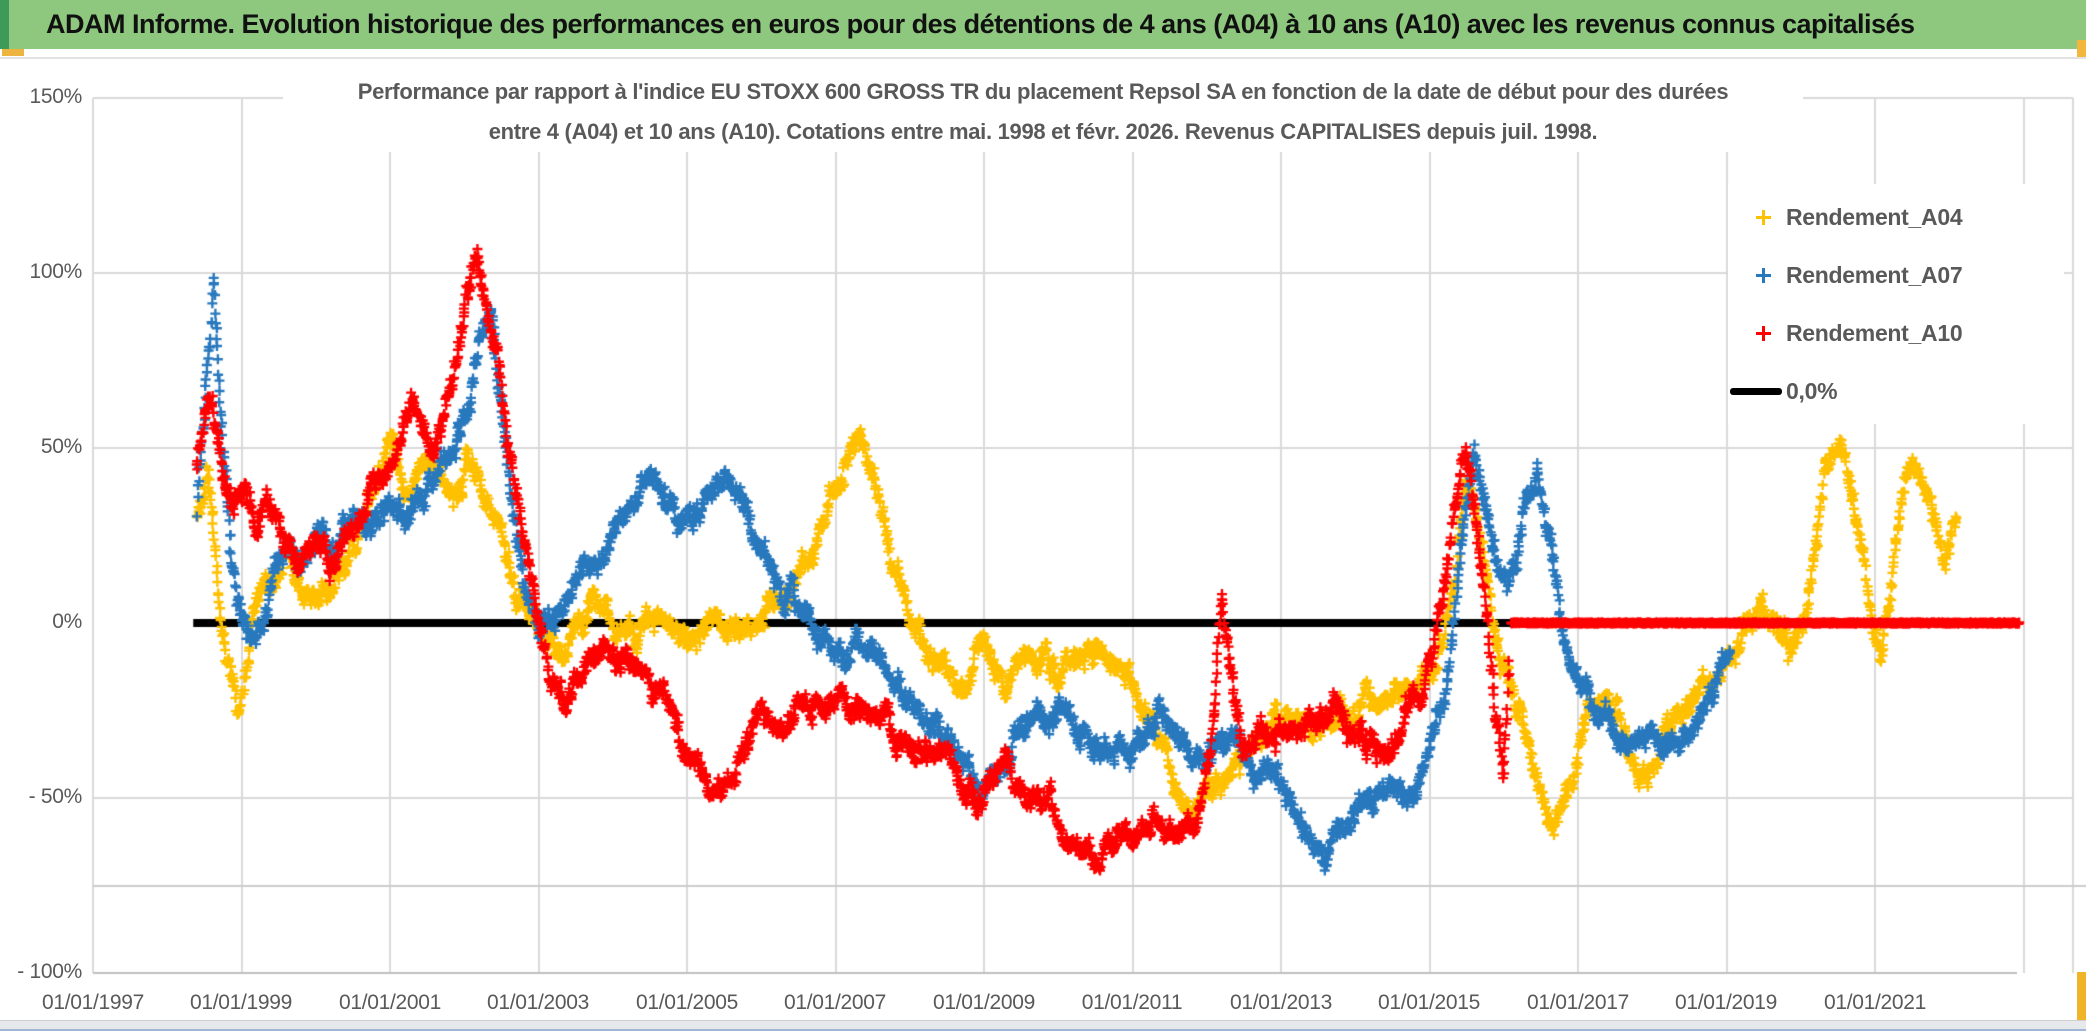 The height and width of the screenshot is (1031, 2086). What do you see at coordinates (1812, 390) in the screenshot?
I see `legend-label: 0,0%` at bounding box center [1812, 390].